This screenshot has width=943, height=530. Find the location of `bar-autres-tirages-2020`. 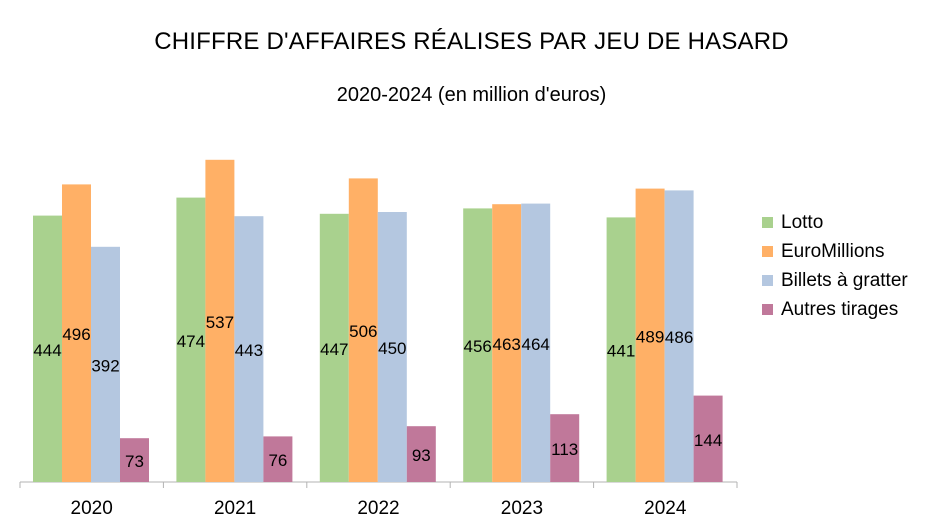

bar-autres-tirages-2020 is located at coordinates (134, 460).